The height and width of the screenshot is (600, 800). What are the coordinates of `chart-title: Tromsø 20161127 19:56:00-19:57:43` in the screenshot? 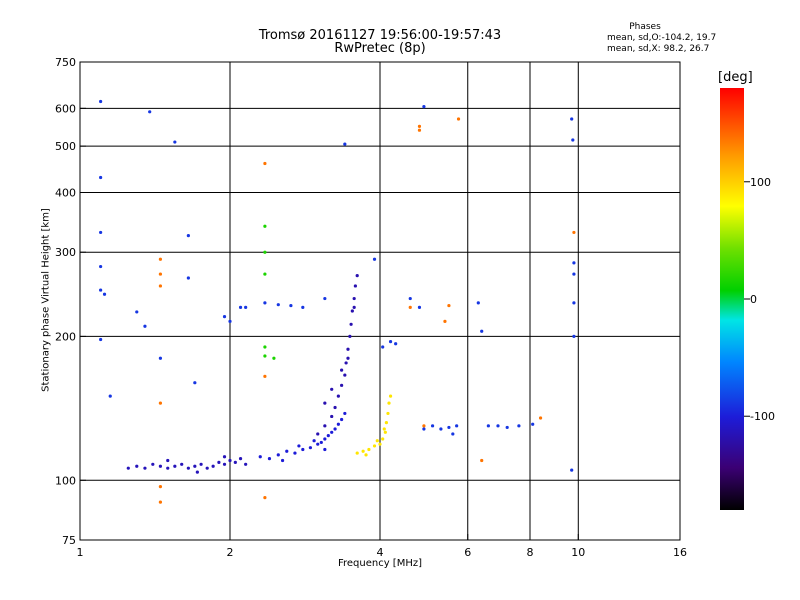 It's located at (380, 35).